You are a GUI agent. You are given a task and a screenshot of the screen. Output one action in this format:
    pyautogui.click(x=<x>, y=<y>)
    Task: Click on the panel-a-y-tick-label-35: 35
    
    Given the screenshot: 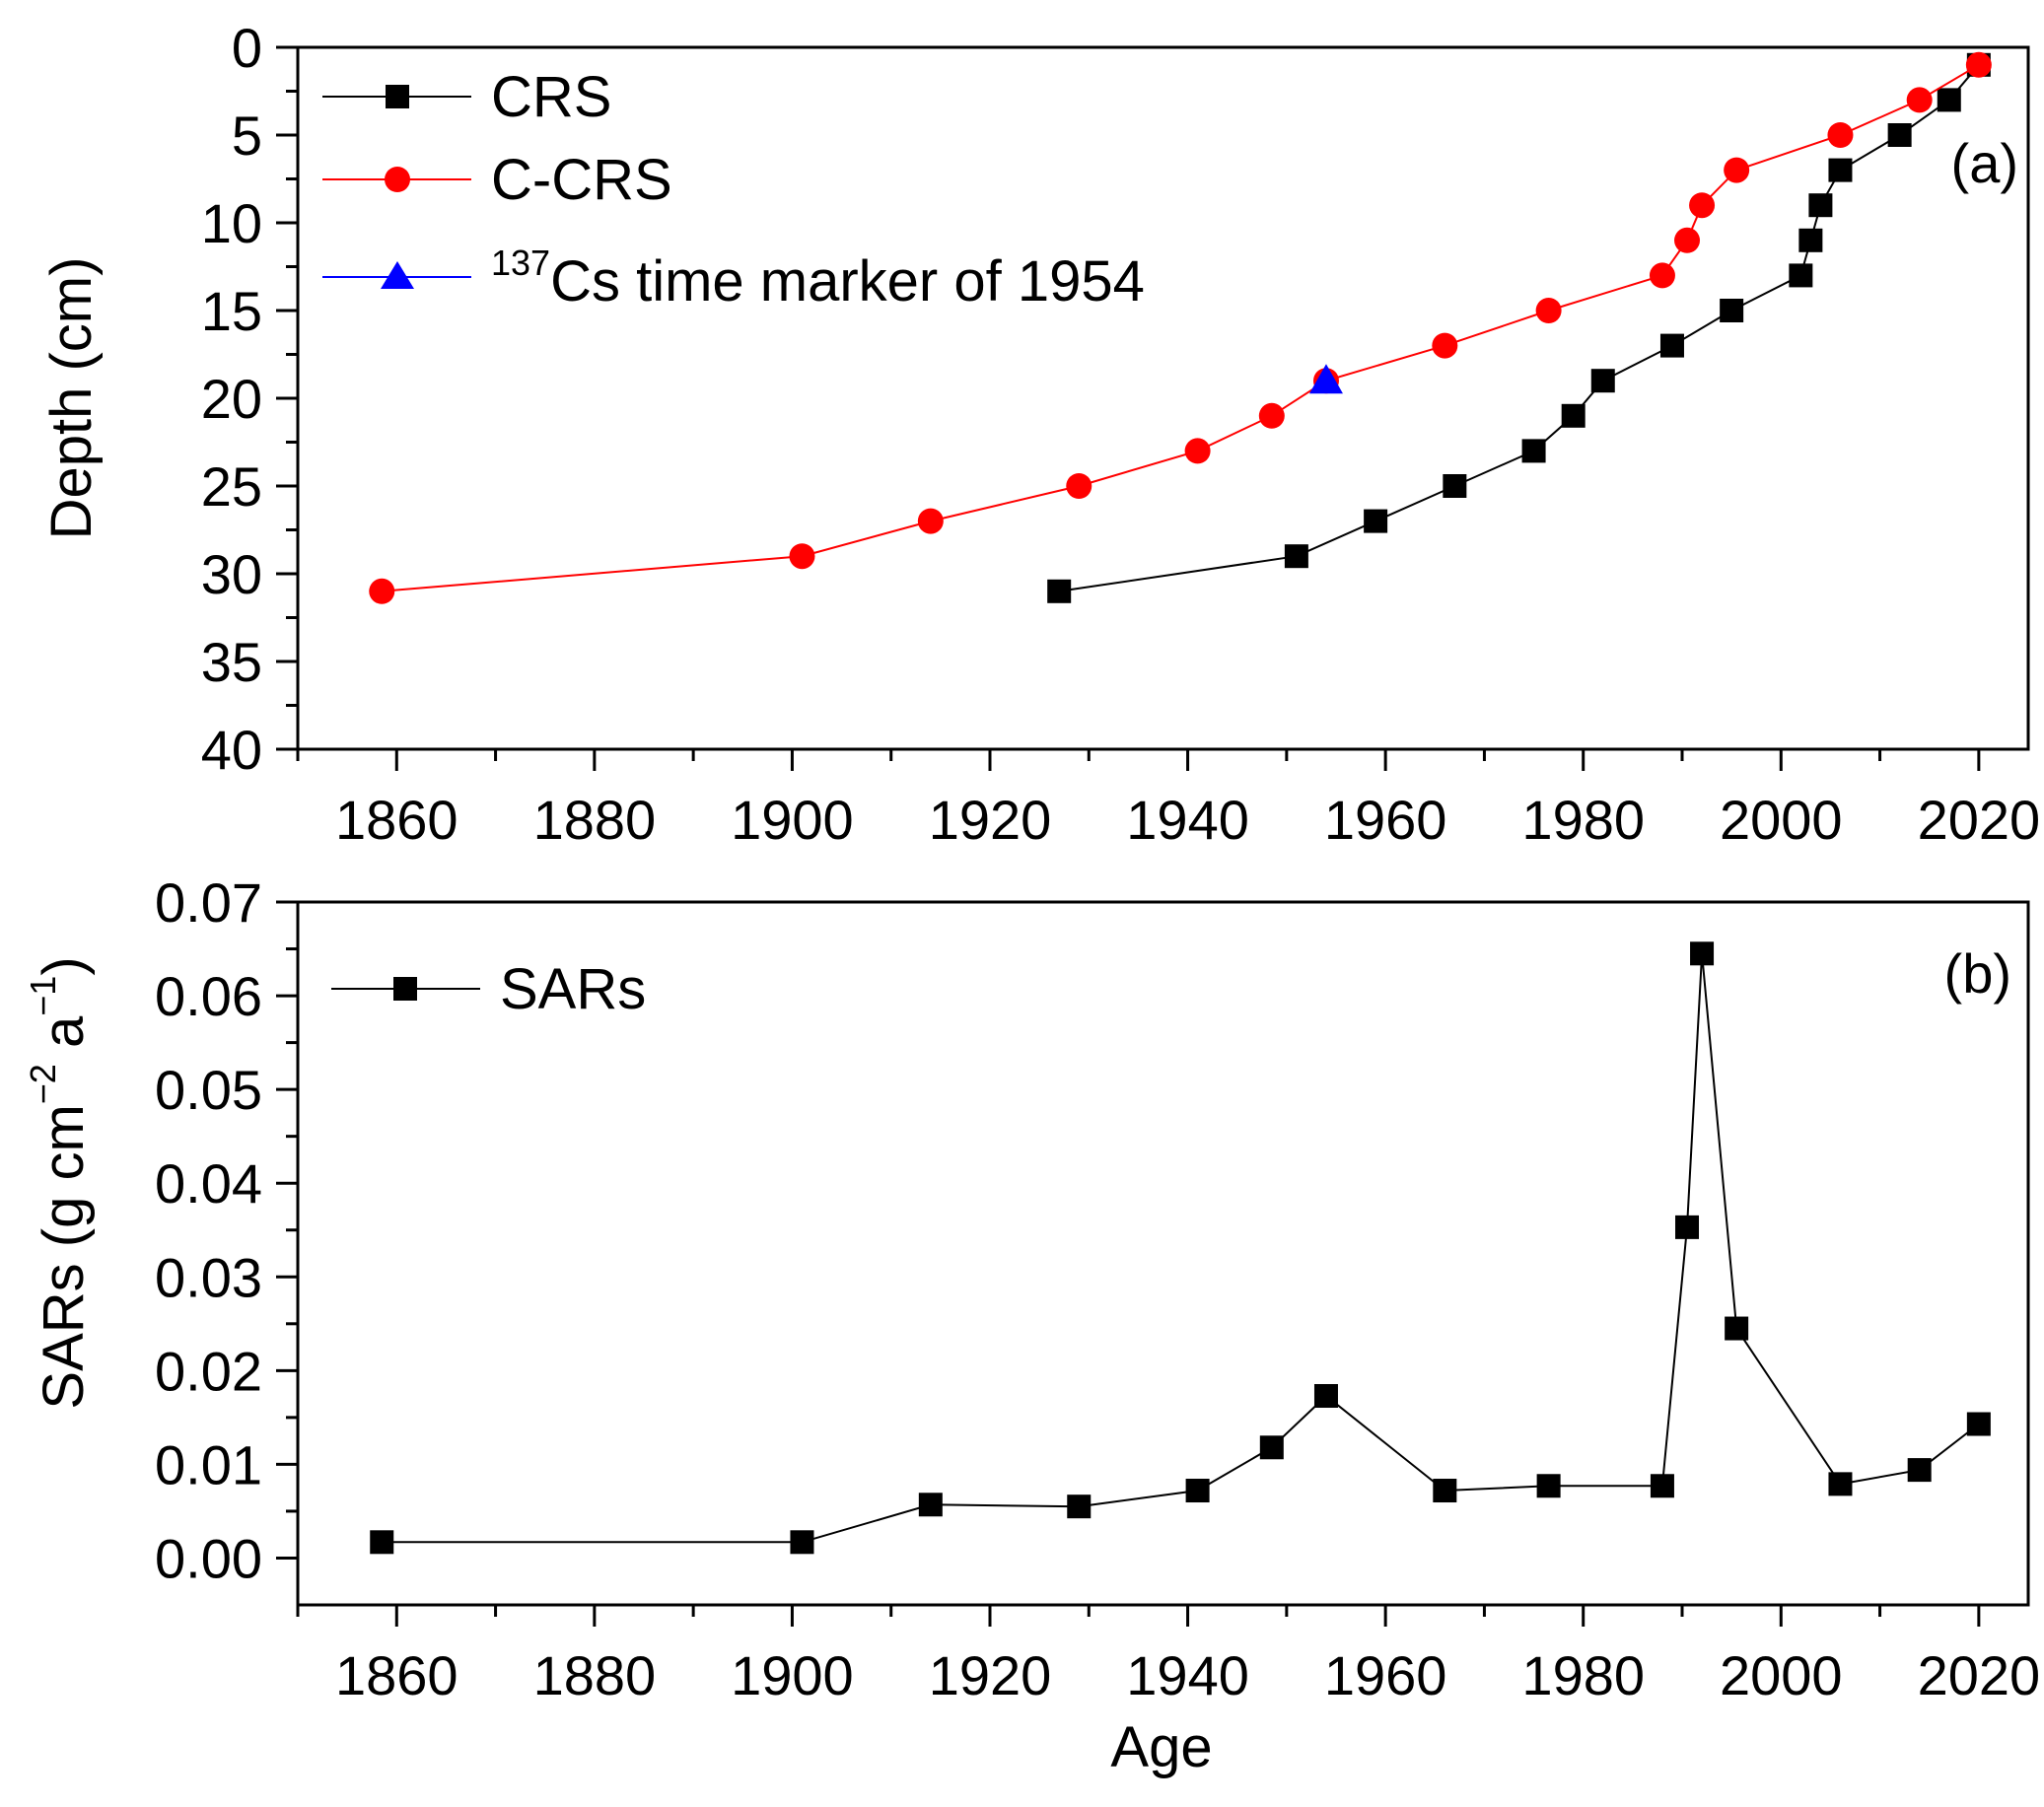 What is the action you would take?
    pyautogui.click(x=232, y=662)
    